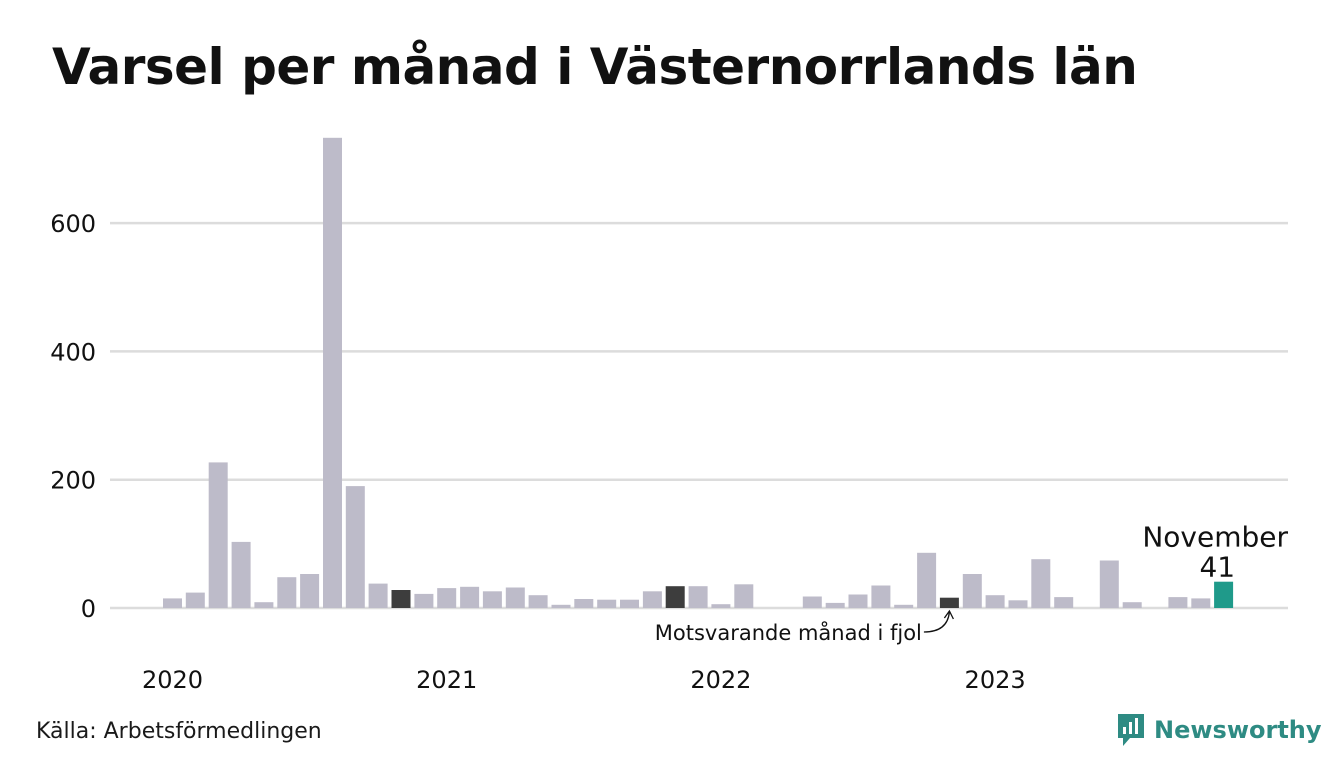  I want to click on chart-title: Varsel per månad i Västernorrlands län, so click(595, 67).